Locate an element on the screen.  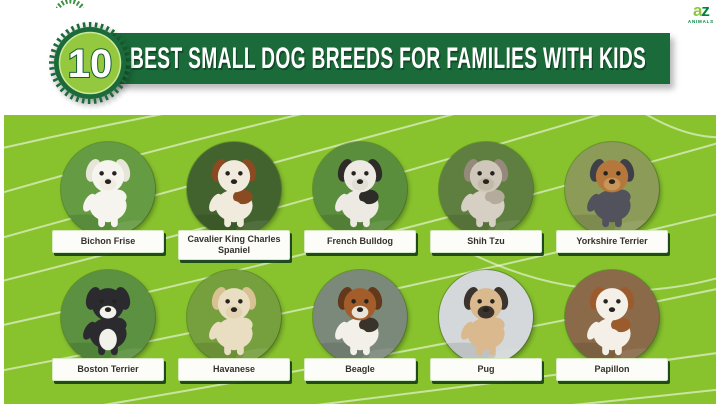
breed-card-shih-tzu: Shih Tzu is located at coordinates (486, 201).